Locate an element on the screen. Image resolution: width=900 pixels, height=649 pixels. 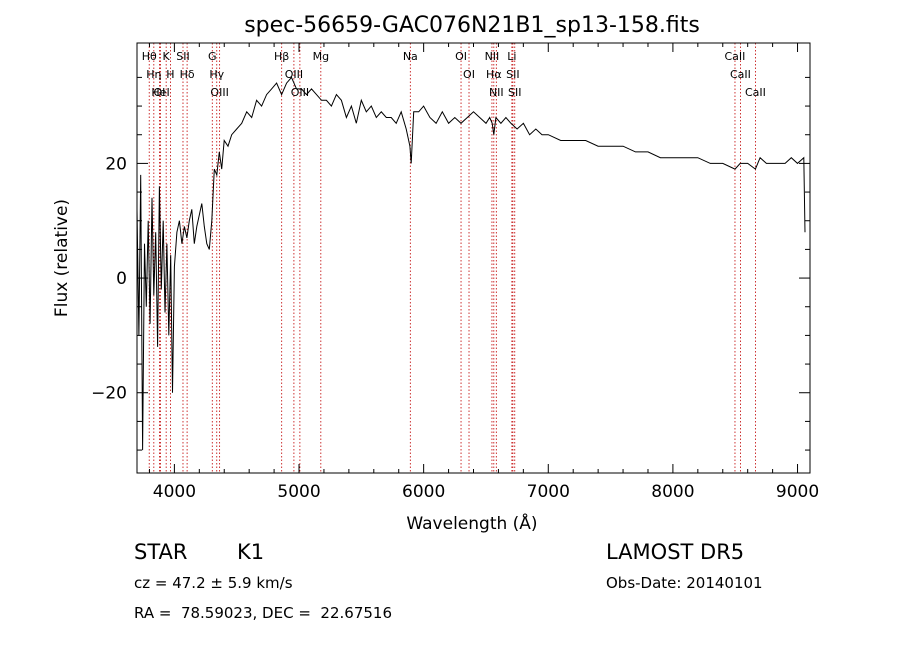
survey-name: LAMOST DR5 is located at coordinates (675, 552).